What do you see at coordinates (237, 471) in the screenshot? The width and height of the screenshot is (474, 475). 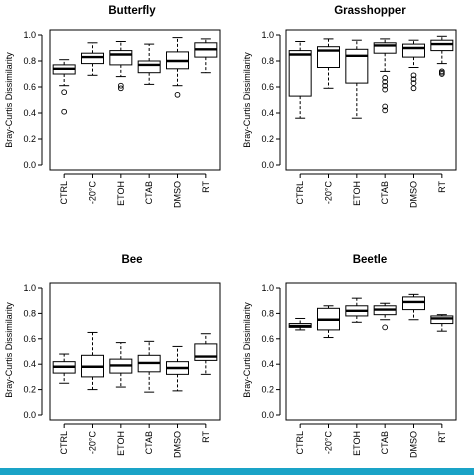 I see `bottom-accent-strip` at bounding box center [237, 471].